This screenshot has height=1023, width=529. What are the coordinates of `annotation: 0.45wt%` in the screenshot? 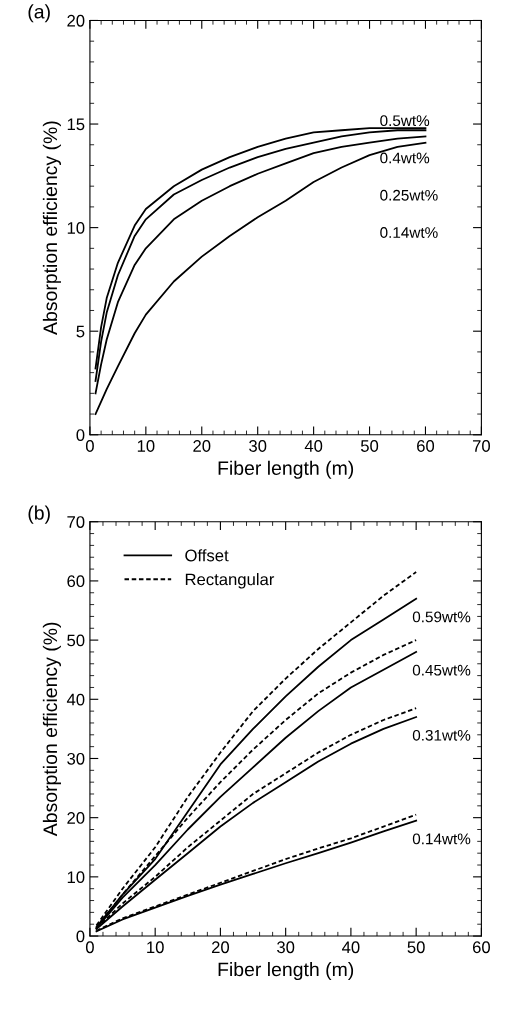 It's located at (441, 670).